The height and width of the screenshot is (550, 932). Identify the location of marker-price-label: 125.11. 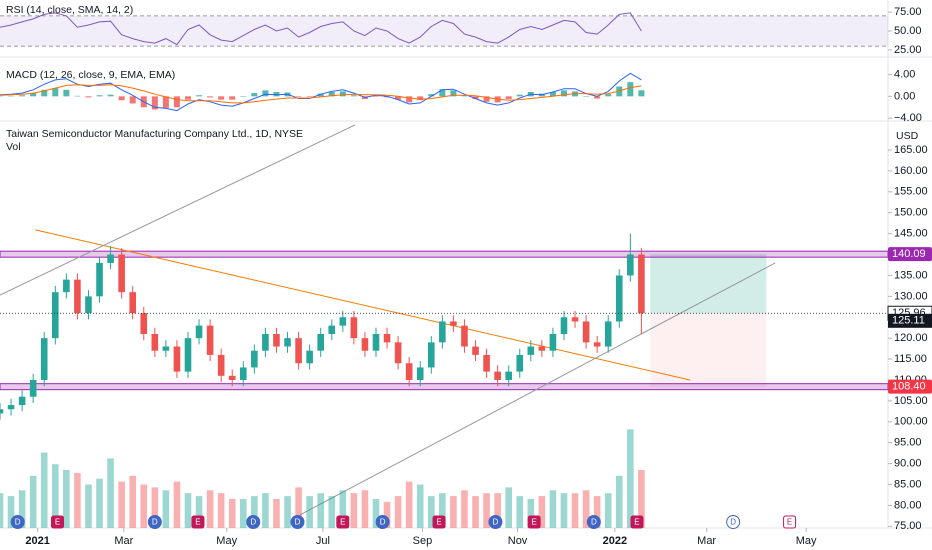
(908, 321).